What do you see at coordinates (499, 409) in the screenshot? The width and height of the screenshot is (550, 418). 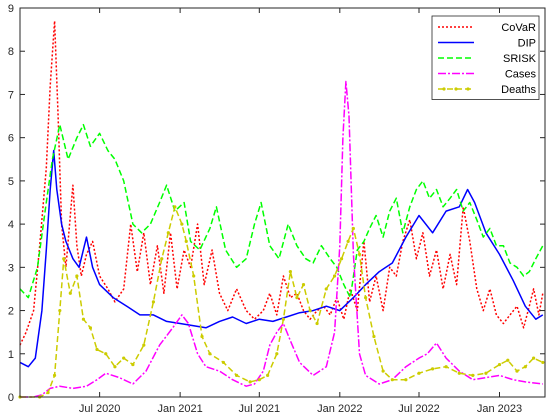 I see `x-tick-label: Jan 2023` at bounding box center [499, 409].